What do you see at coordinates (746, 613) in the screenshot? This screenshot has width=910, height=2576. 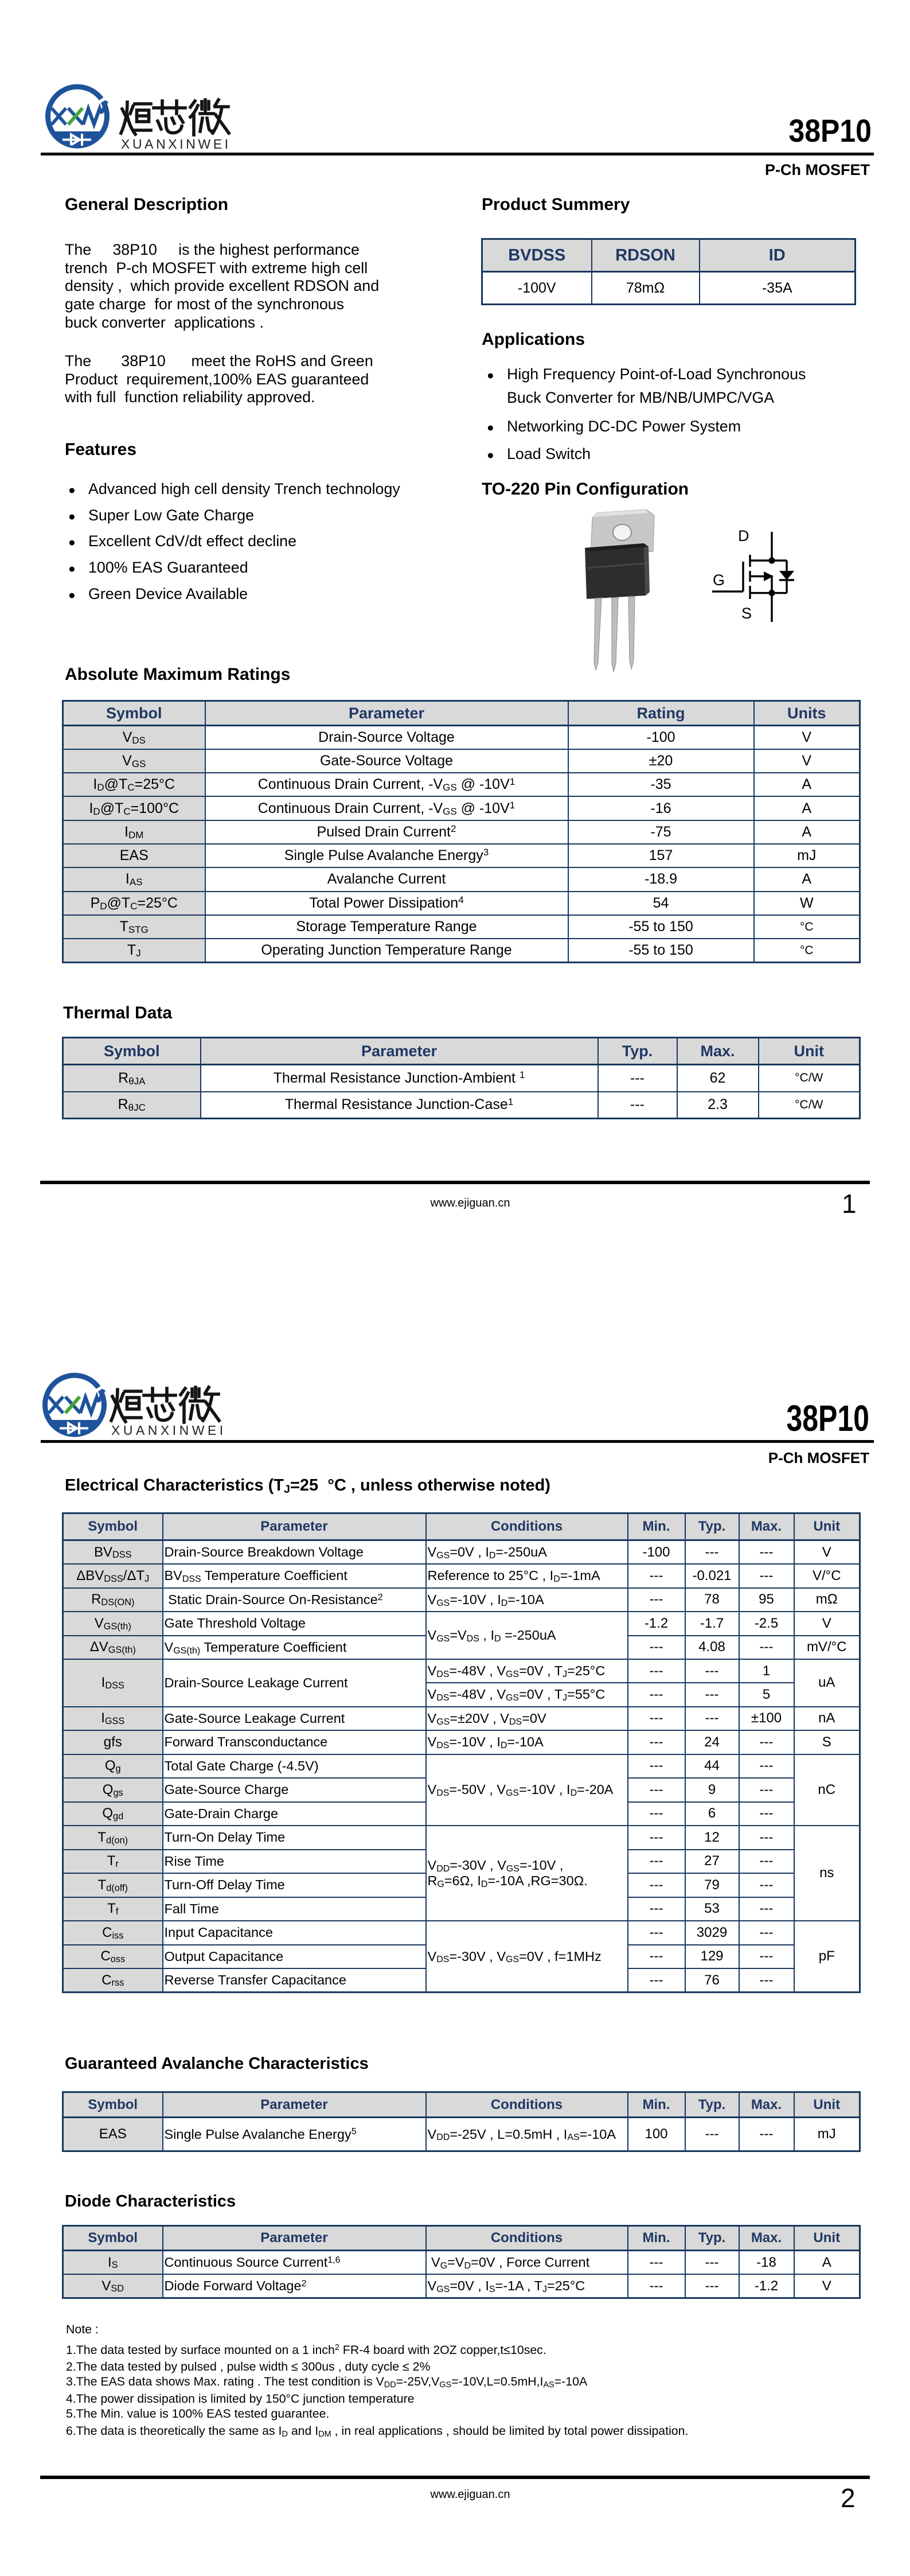 I see `svg-text: S` at bounding box center [746, 613].